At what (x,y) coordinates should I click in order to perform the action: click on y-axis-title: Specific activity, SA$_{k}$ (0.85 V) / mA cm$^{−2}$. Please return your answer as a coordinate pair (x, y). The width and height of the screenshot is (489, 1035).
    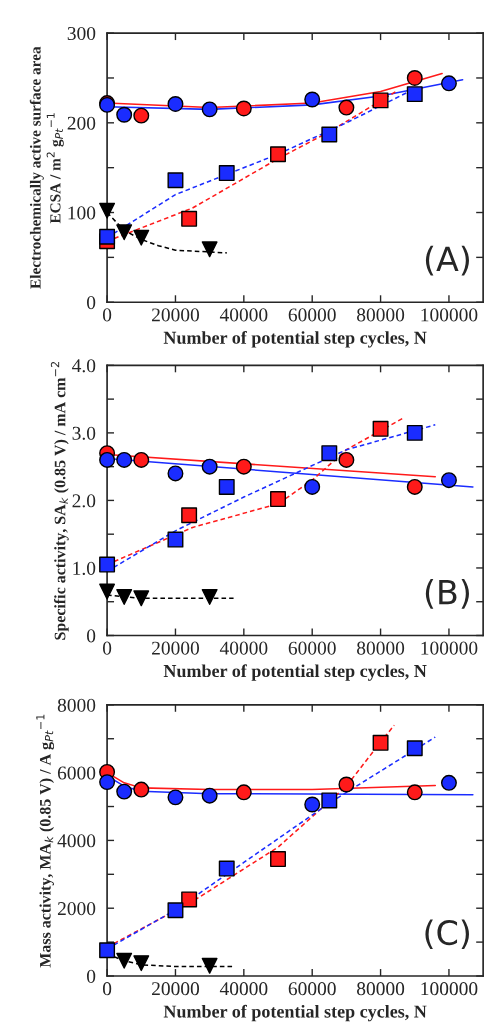
    Looking at the image, I should click on (59, 500).